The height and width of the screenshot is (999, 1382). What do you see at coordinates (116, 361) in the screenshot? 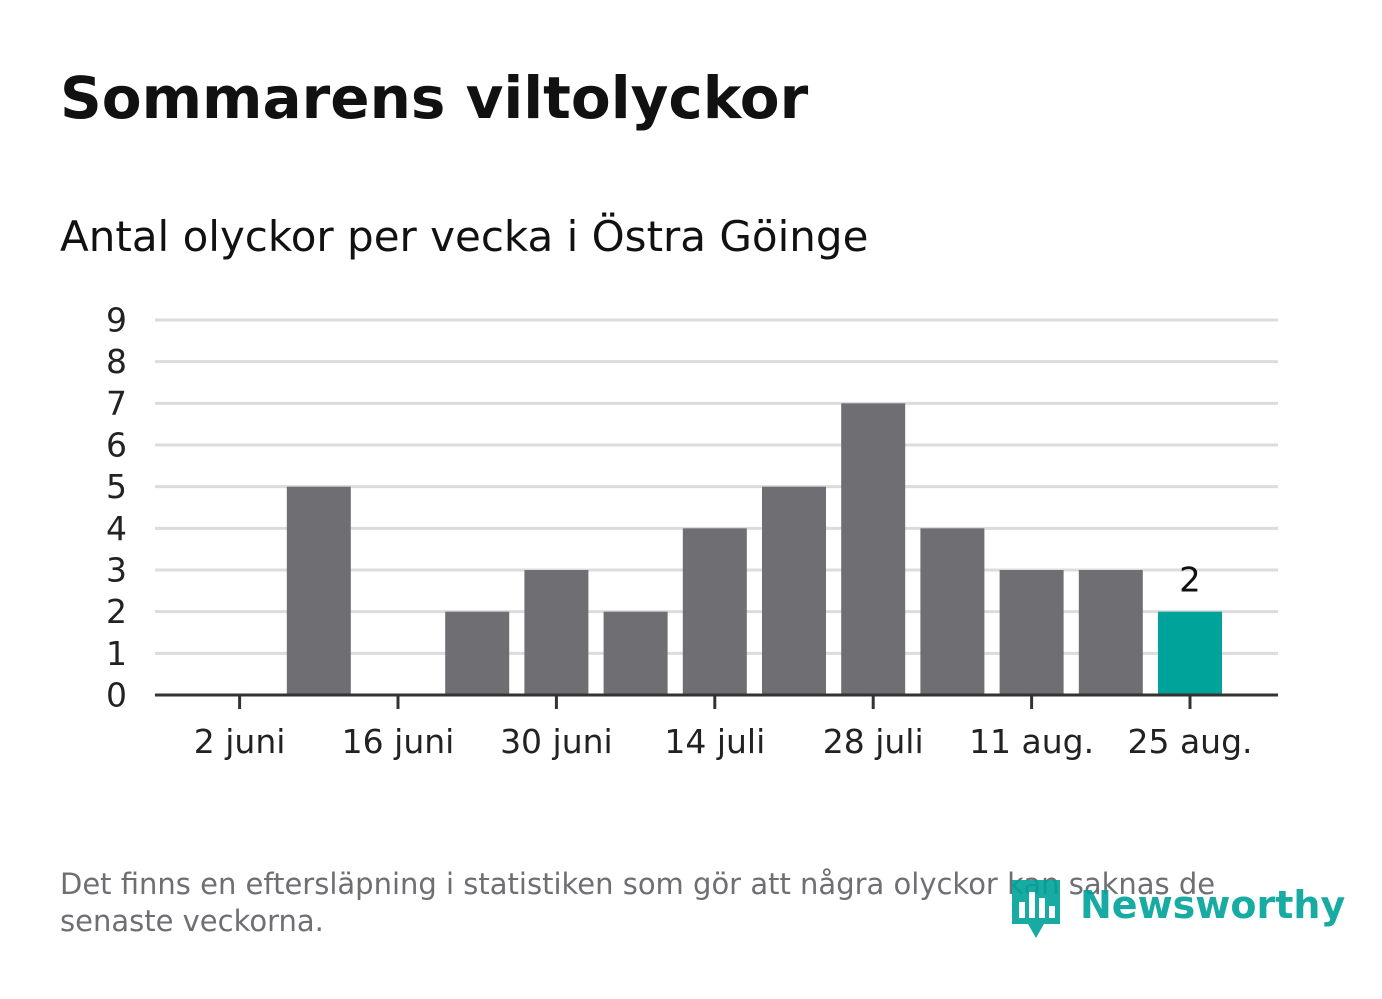
I see `y-tick-label: 8` at bounding box center [116, 361].